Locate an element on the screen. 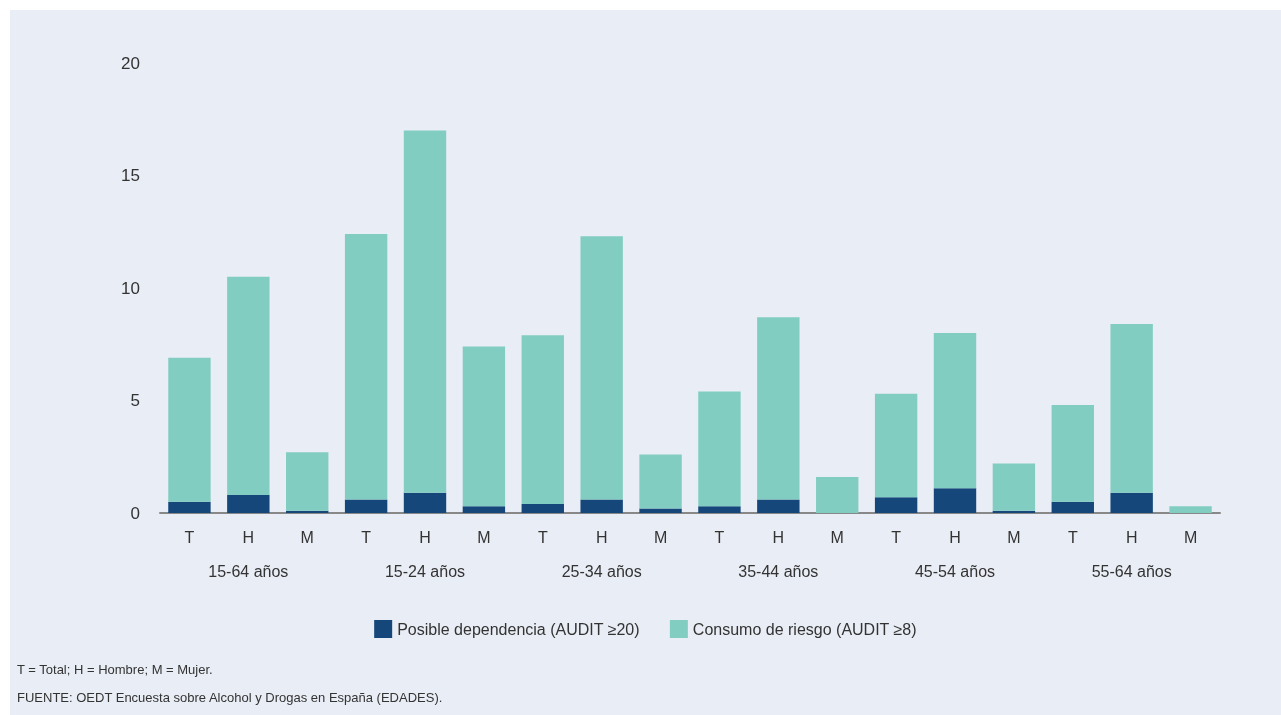  text: 15-64 años is located at coordinates (248, 571).